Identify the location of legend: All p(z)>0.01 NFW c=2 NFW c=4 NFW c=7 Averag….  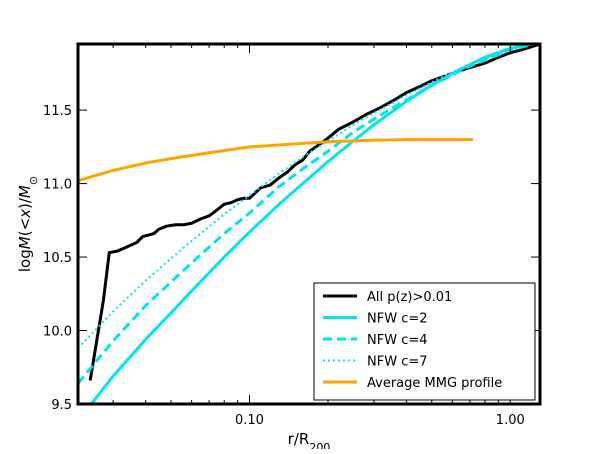
(424, 341).